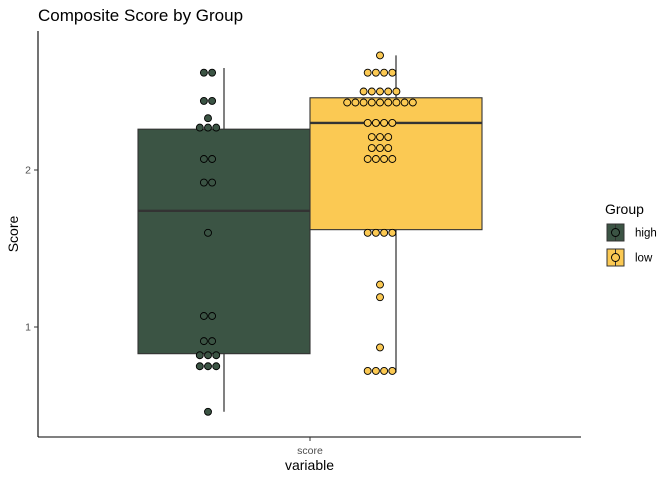  Describe the element at coordinates (396, 164) in the screenshot. I see `box-low` at that location.